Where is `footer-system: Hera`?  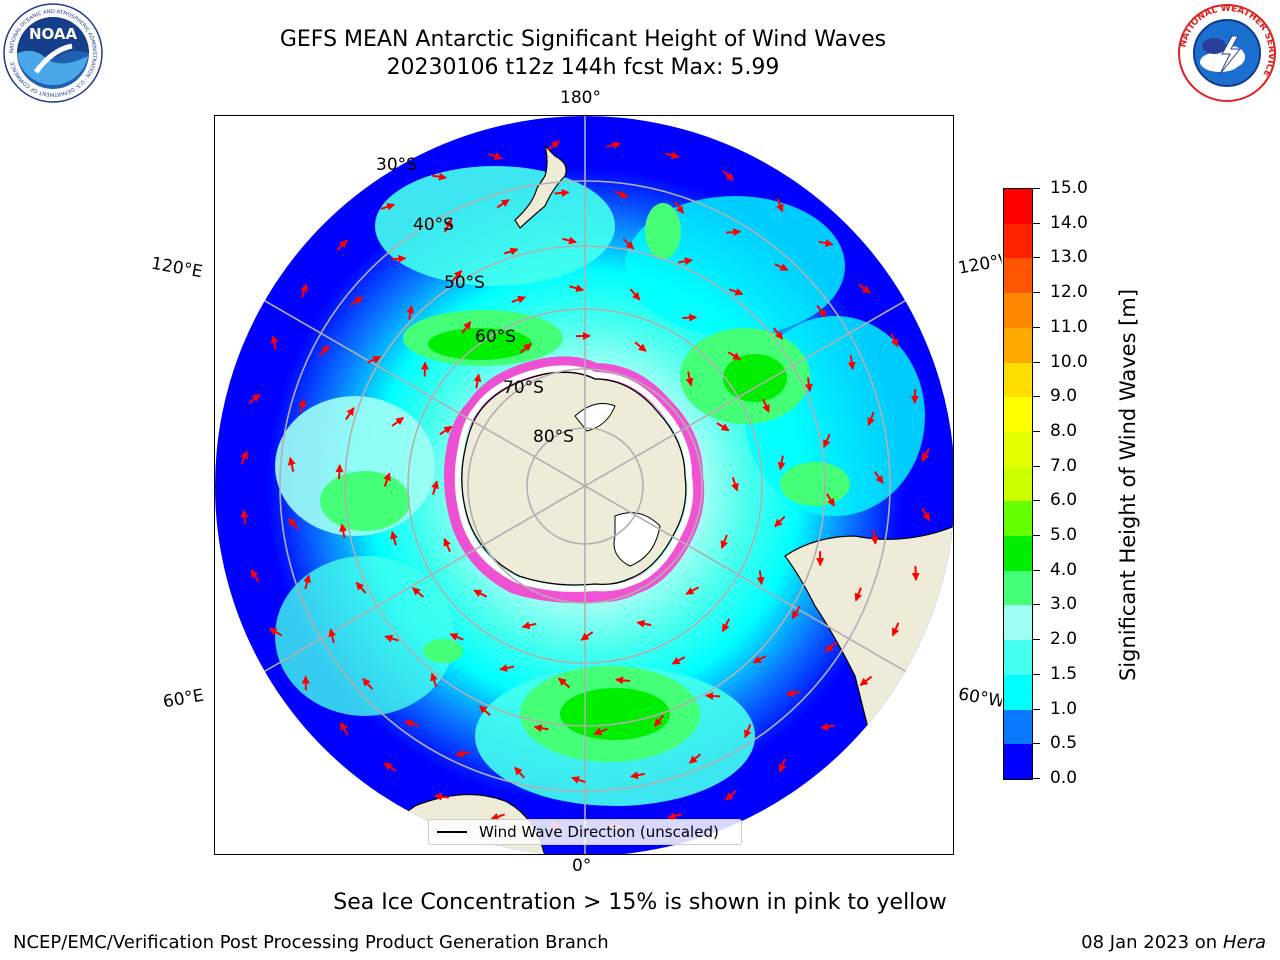
footer-system: Hera is located at coordinates (1244, 942).